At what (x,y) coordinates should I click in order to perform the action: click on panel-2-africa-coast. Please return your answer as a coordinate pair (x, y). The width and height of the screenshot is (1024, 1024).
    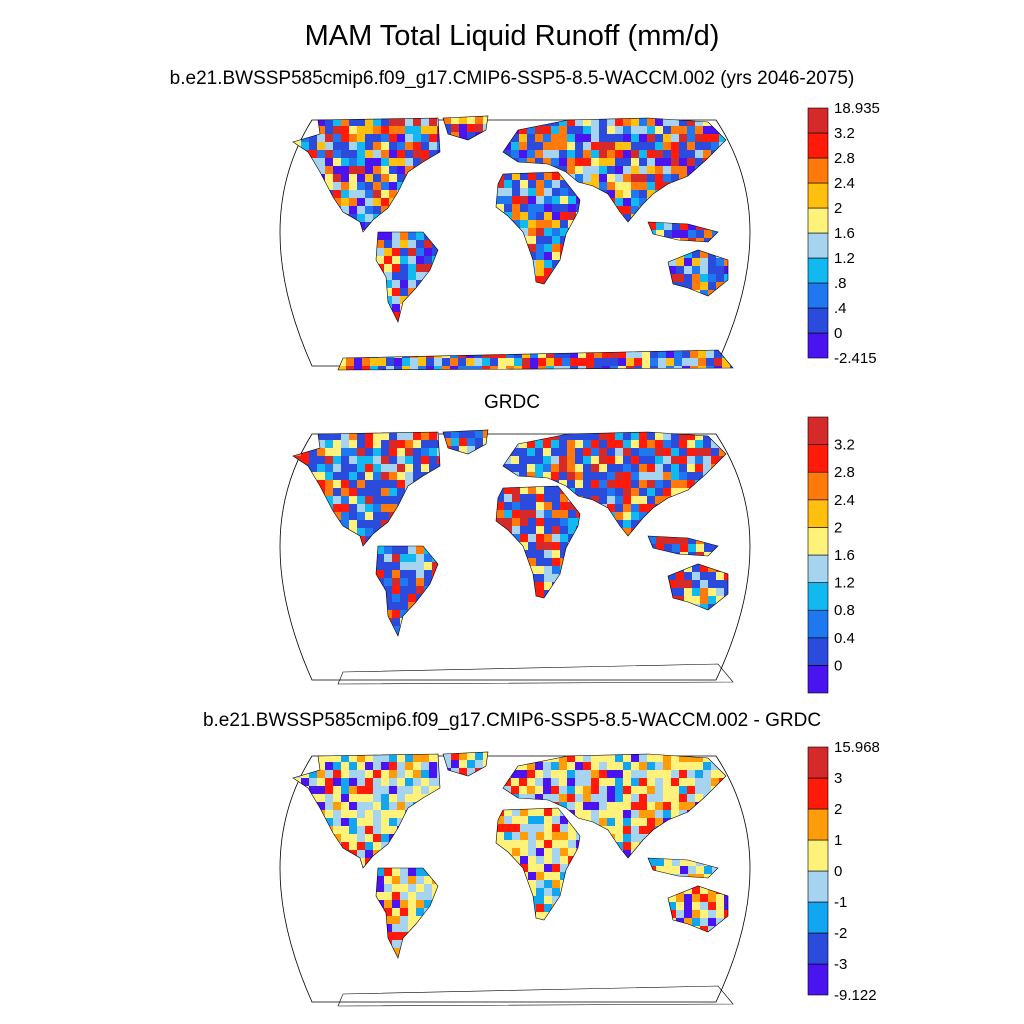
    Looking at the image, I should click on (538, 542).